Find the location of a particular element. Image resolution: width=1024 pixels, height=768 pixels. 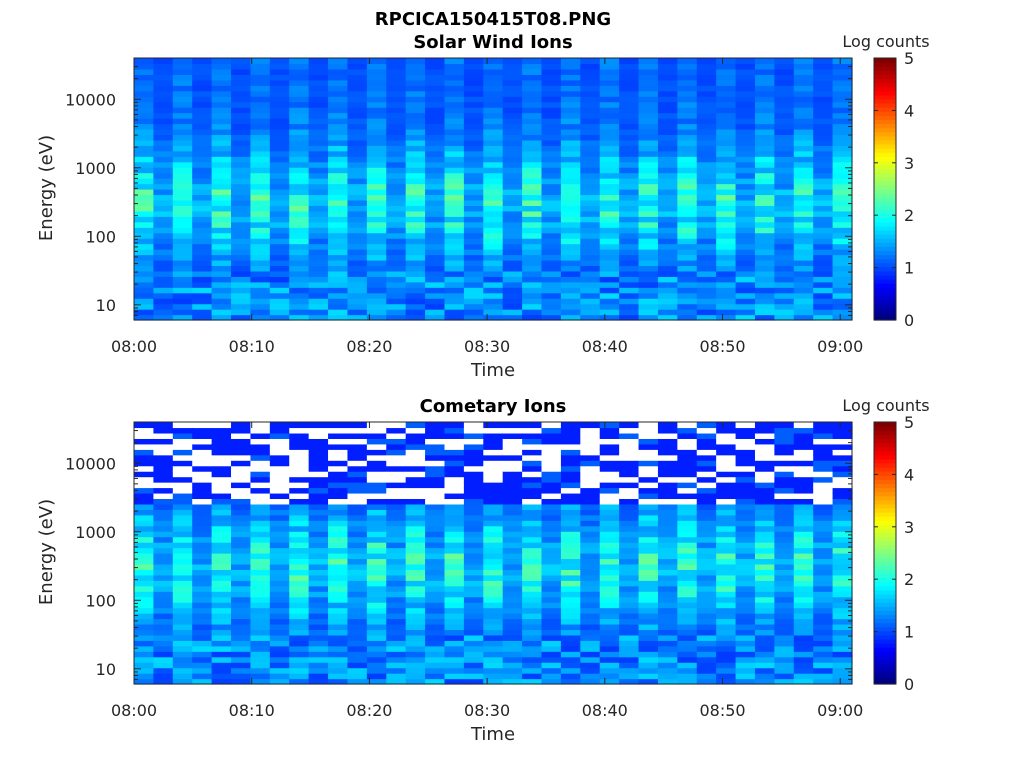

x-tick-label: 08:10 is located at coordinates (252, 346).